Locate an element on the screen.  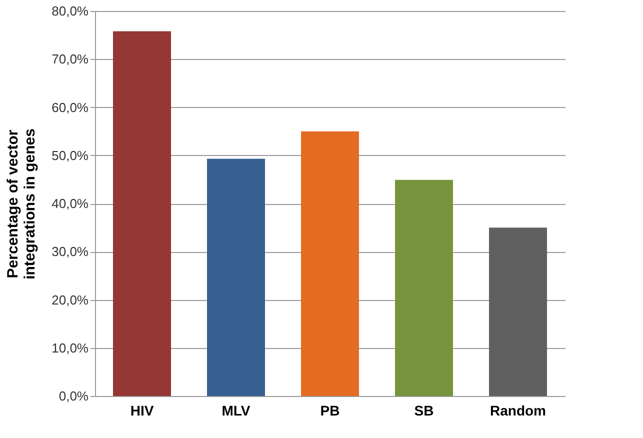
y-tick-label: 50,0% is located at coordinates (70, 155).